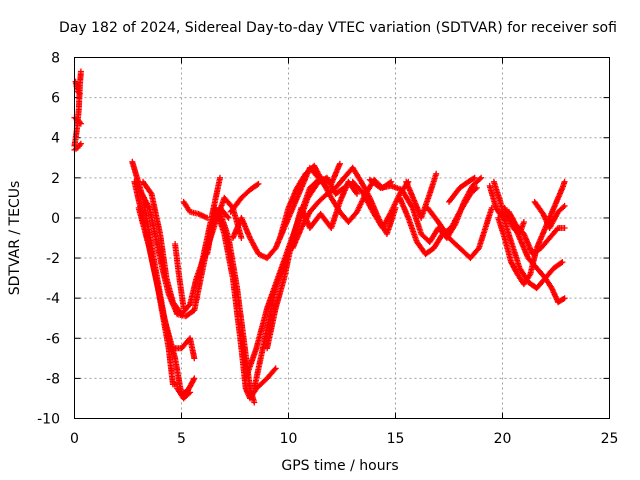 The height and width of the screenshot is (480, 640). I want to click on y-tick-label: 0, so click(55, 219).